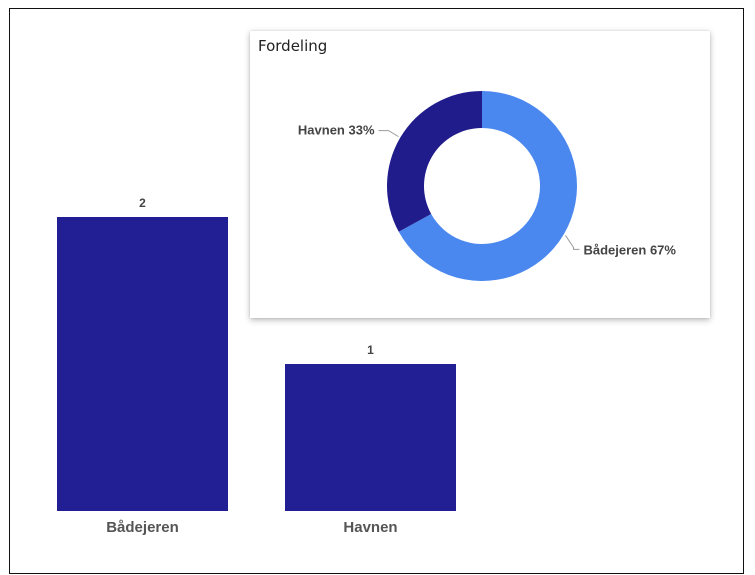  What do you see at coordinates (370, 350) in the screenshot?
I see `bar-value-label: 1` at bounding box center [370, 350].